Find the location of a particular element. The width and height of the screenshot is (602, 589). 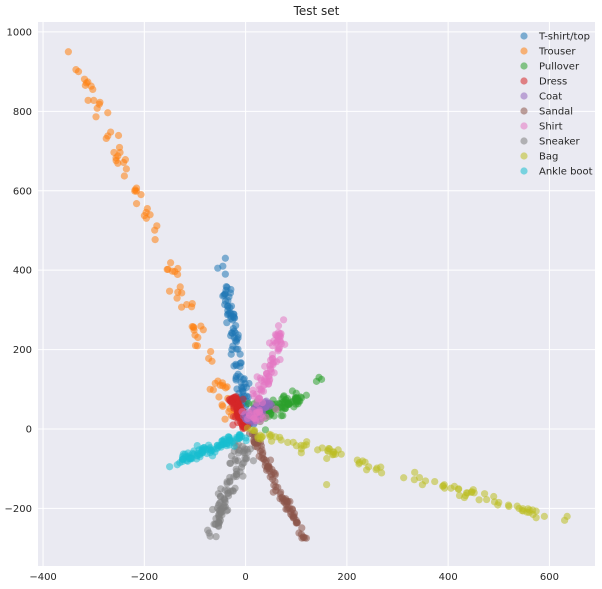

legend-label: Bag is located at coordinates (548, 157).